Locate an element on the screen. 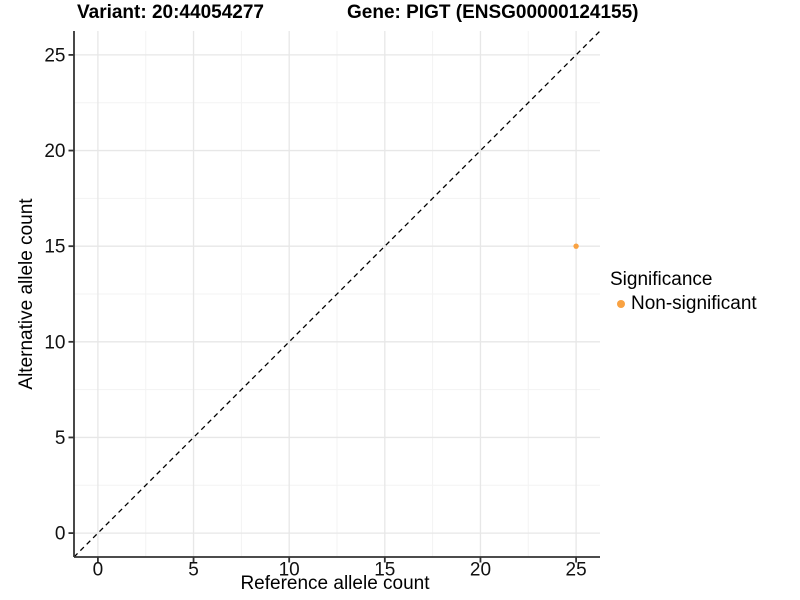  y-axis-title: Alternative allele count is located at coordinates (26, 294).